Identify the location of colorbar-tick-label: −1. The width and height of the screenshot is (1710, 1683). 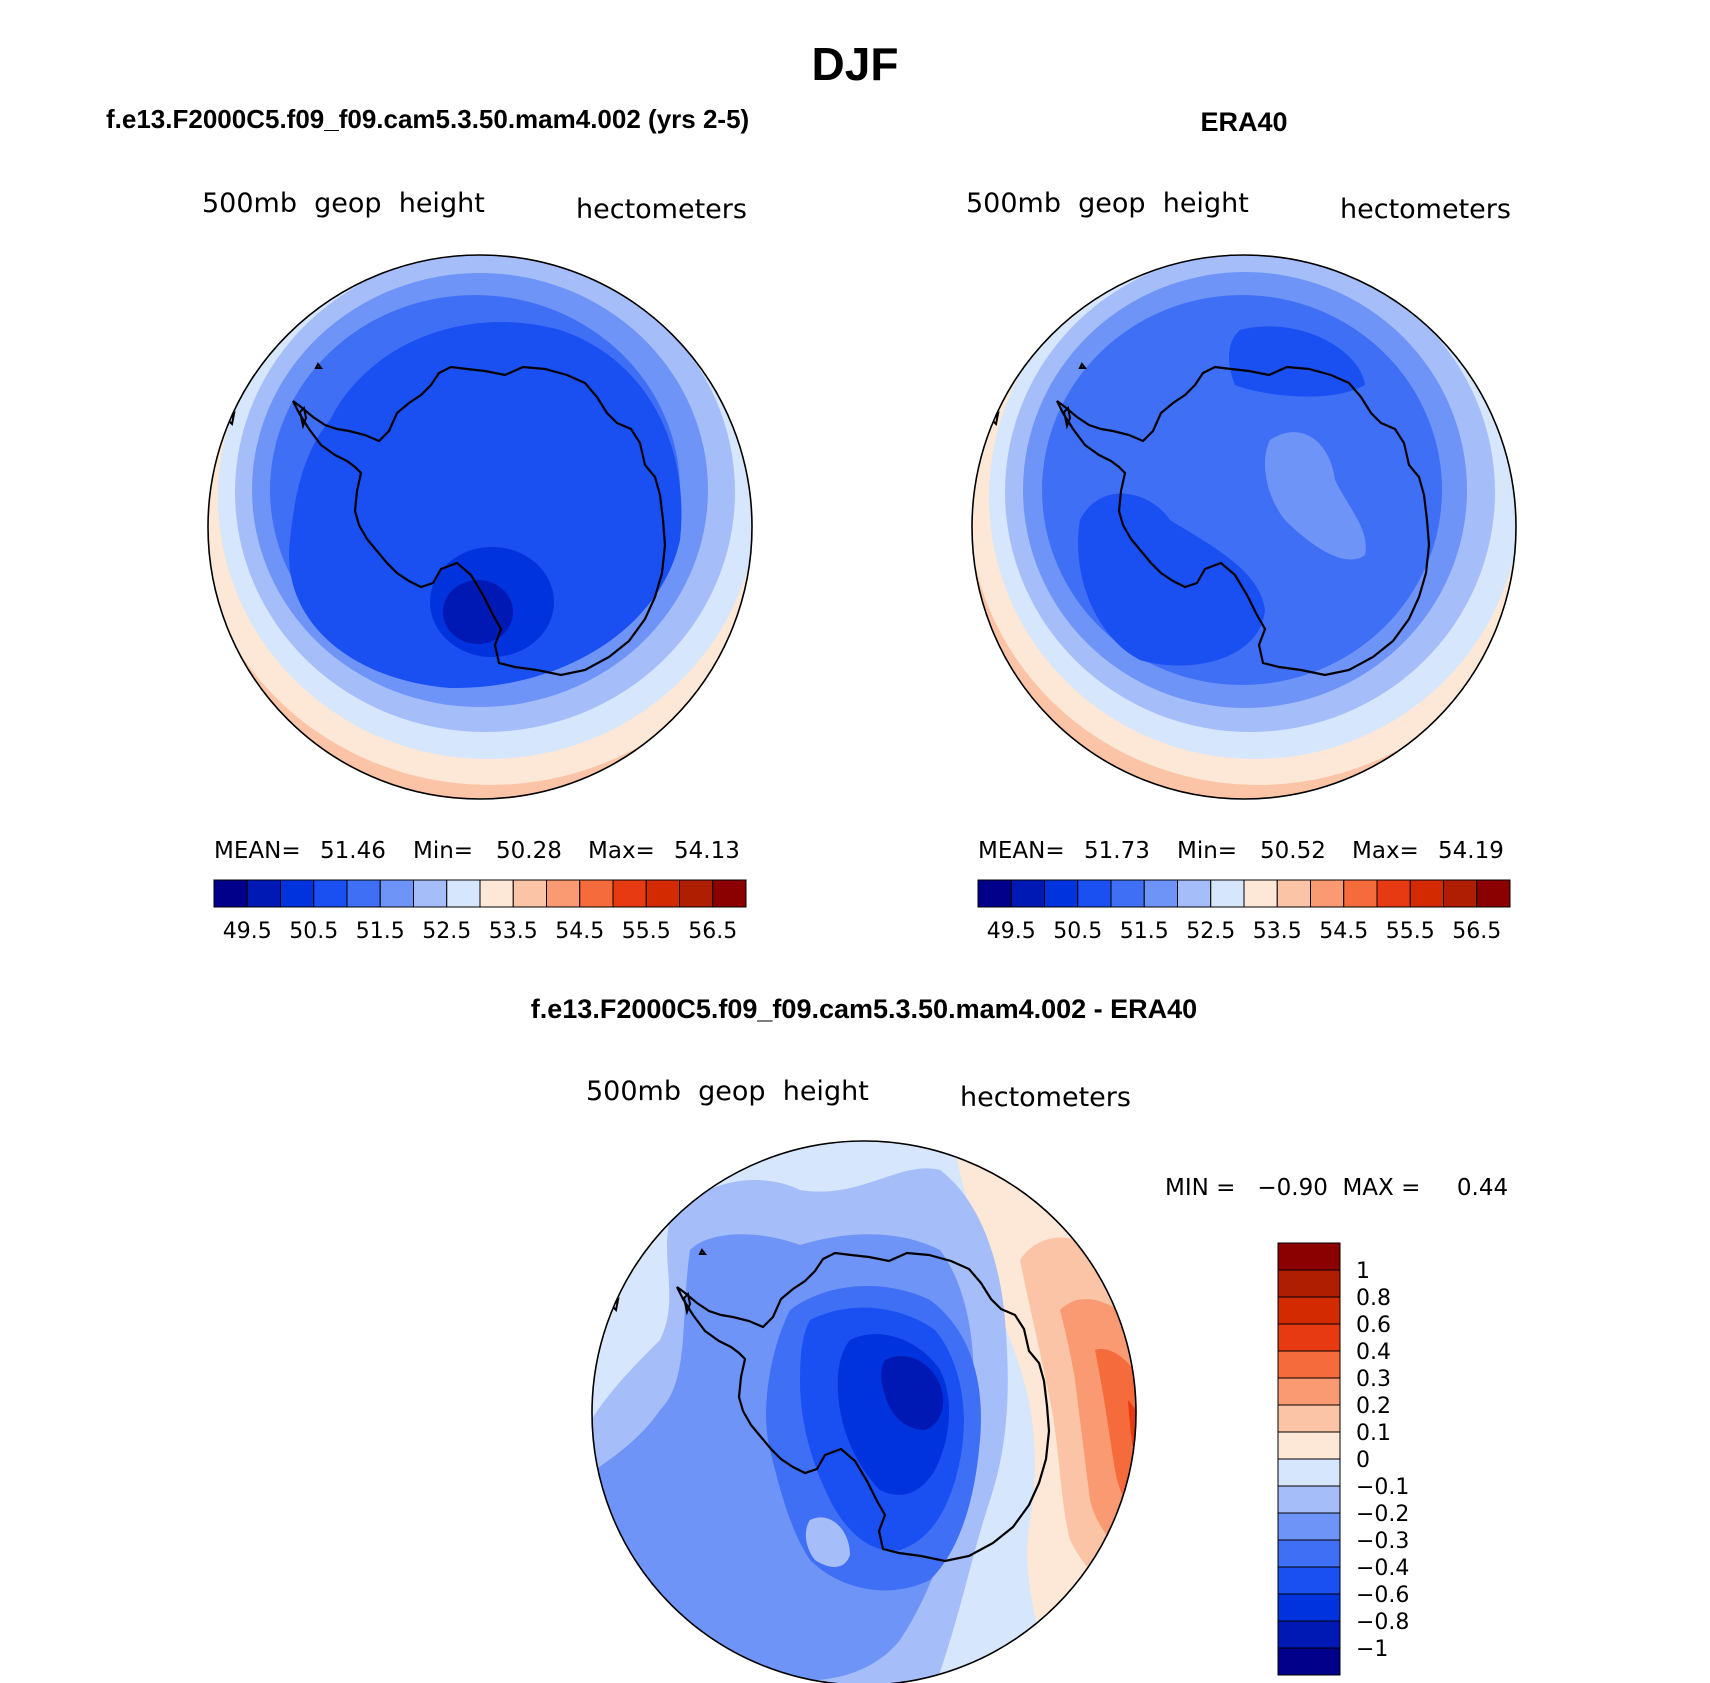
(1372, 1649).